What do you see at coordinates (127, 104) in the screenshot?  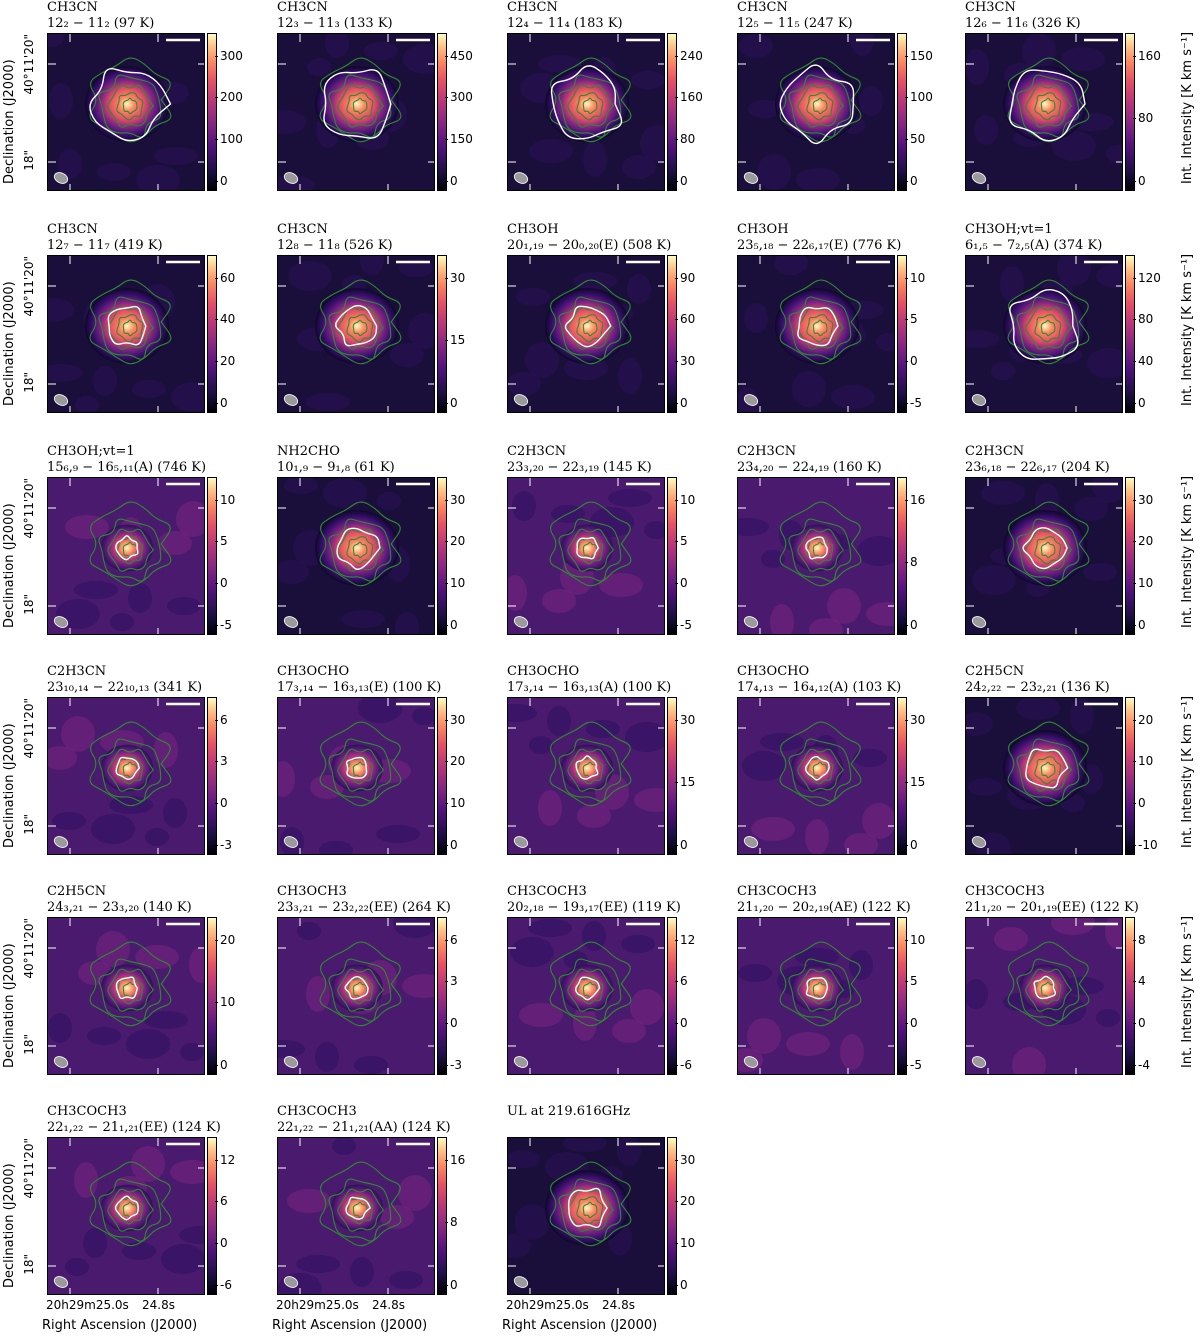 I see `emission-peak` at bounding box center [127, 104].